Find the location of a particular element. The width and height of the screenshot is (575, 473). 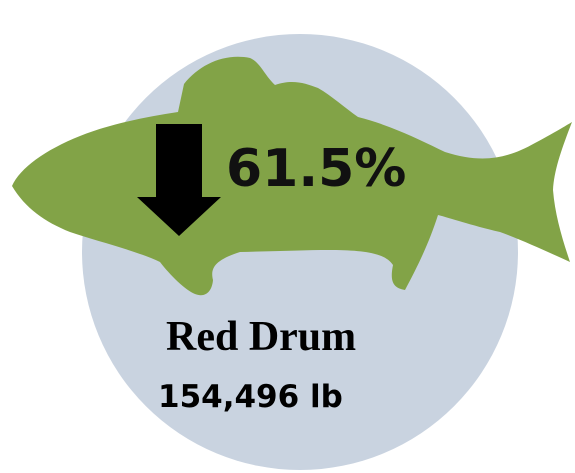

percent-change: 61.5% is located at coordinates (316, 169).